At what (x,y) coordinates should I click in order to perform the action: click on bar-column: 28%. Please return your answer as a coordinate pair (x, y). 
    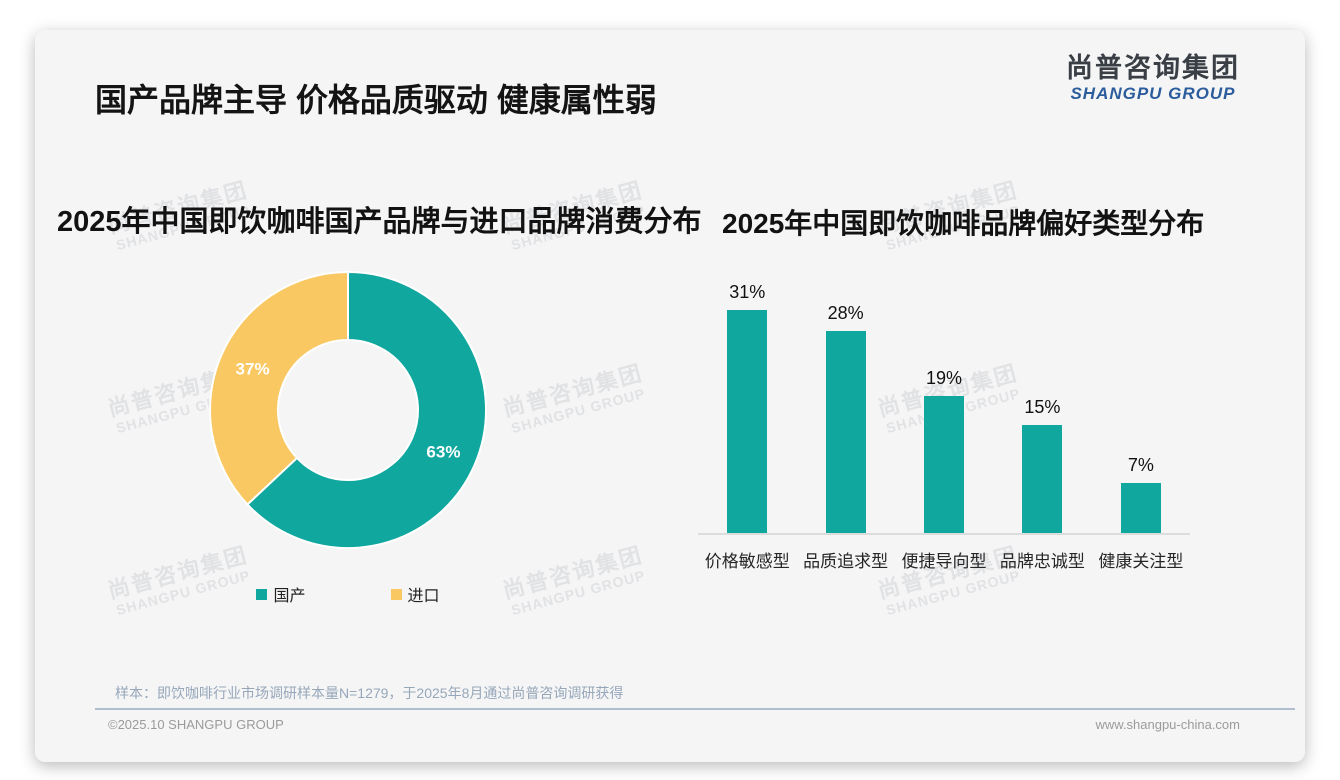
    Looking at the image, I should click on (845, 418).